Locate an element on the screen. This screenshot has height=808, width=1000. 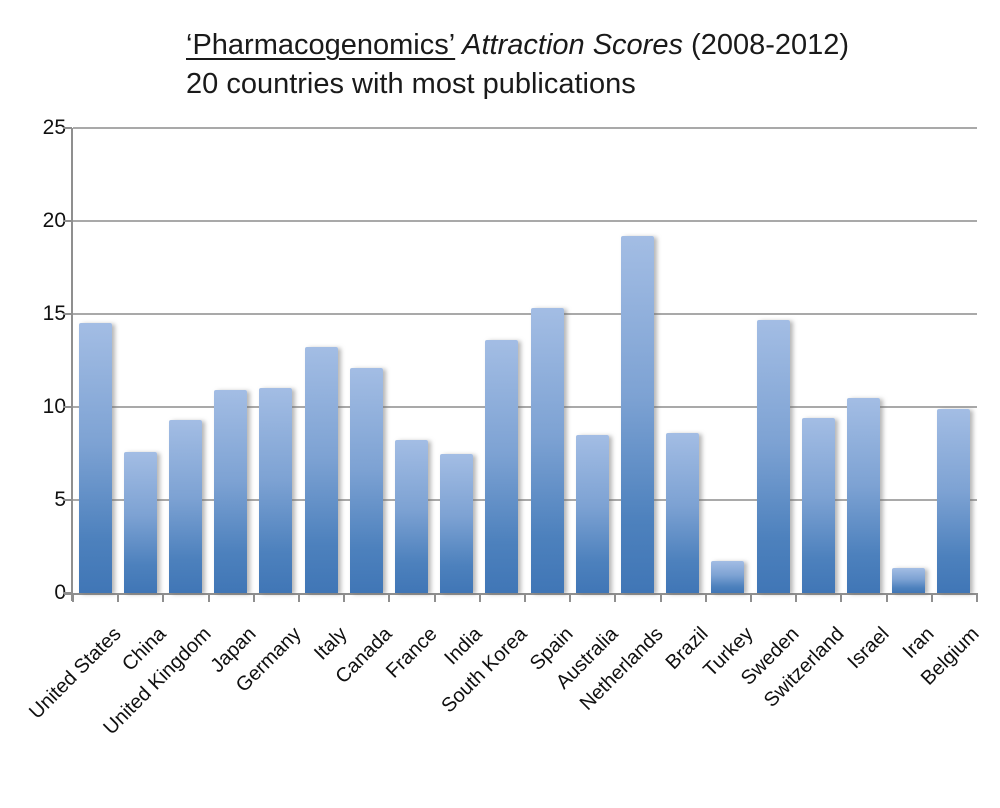
bar-canada is located at coordinates (366, 480).